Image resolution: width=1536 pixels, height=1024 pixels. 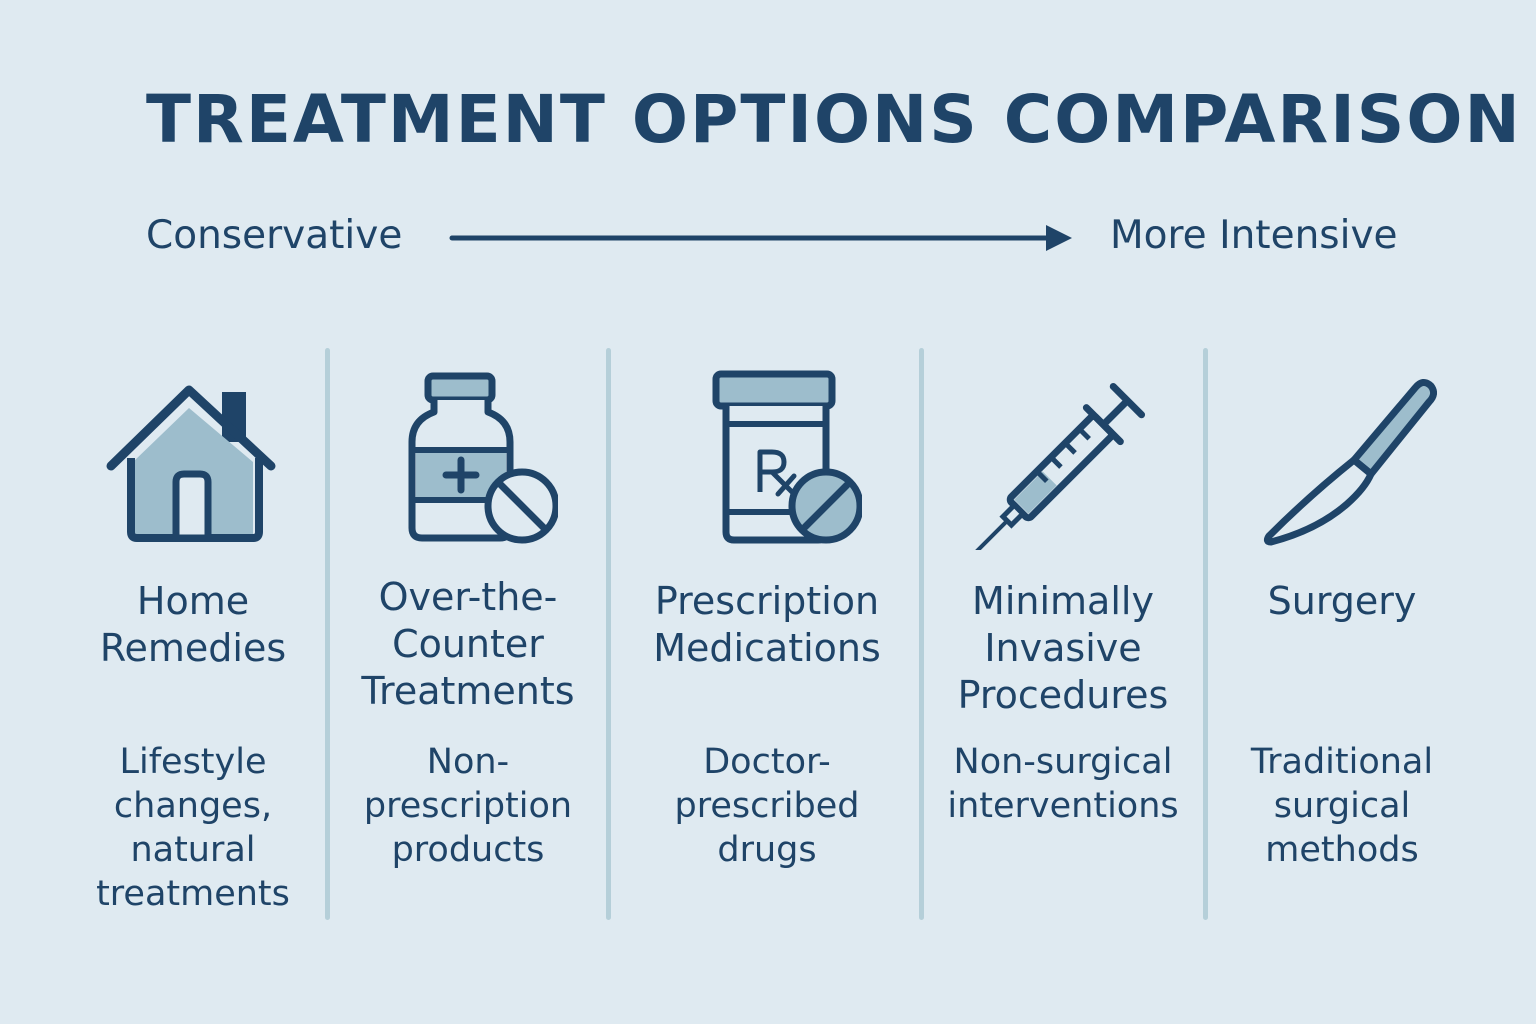 What do you see at coordinates (1063, 784) in the screenshot?
I see `option-description: Non-surgical interventions` at bounding box center [1063, 784].